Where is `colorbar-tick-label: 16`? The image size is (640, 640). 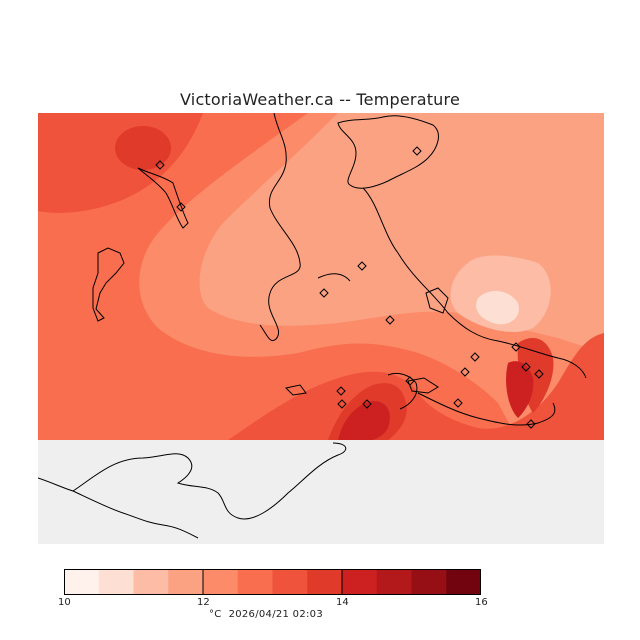
colorbar-tick-label: 16 is located at coordinates (481, 602).